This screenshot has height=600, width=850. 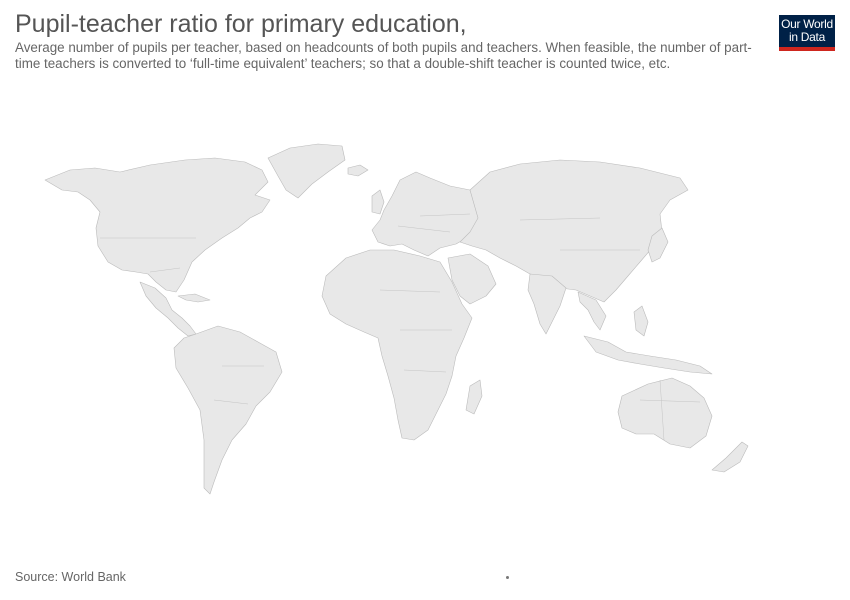 What do you see at coordinates (378, 202) in the screenshot?
I see `uk` at bounding box center [378, 202].